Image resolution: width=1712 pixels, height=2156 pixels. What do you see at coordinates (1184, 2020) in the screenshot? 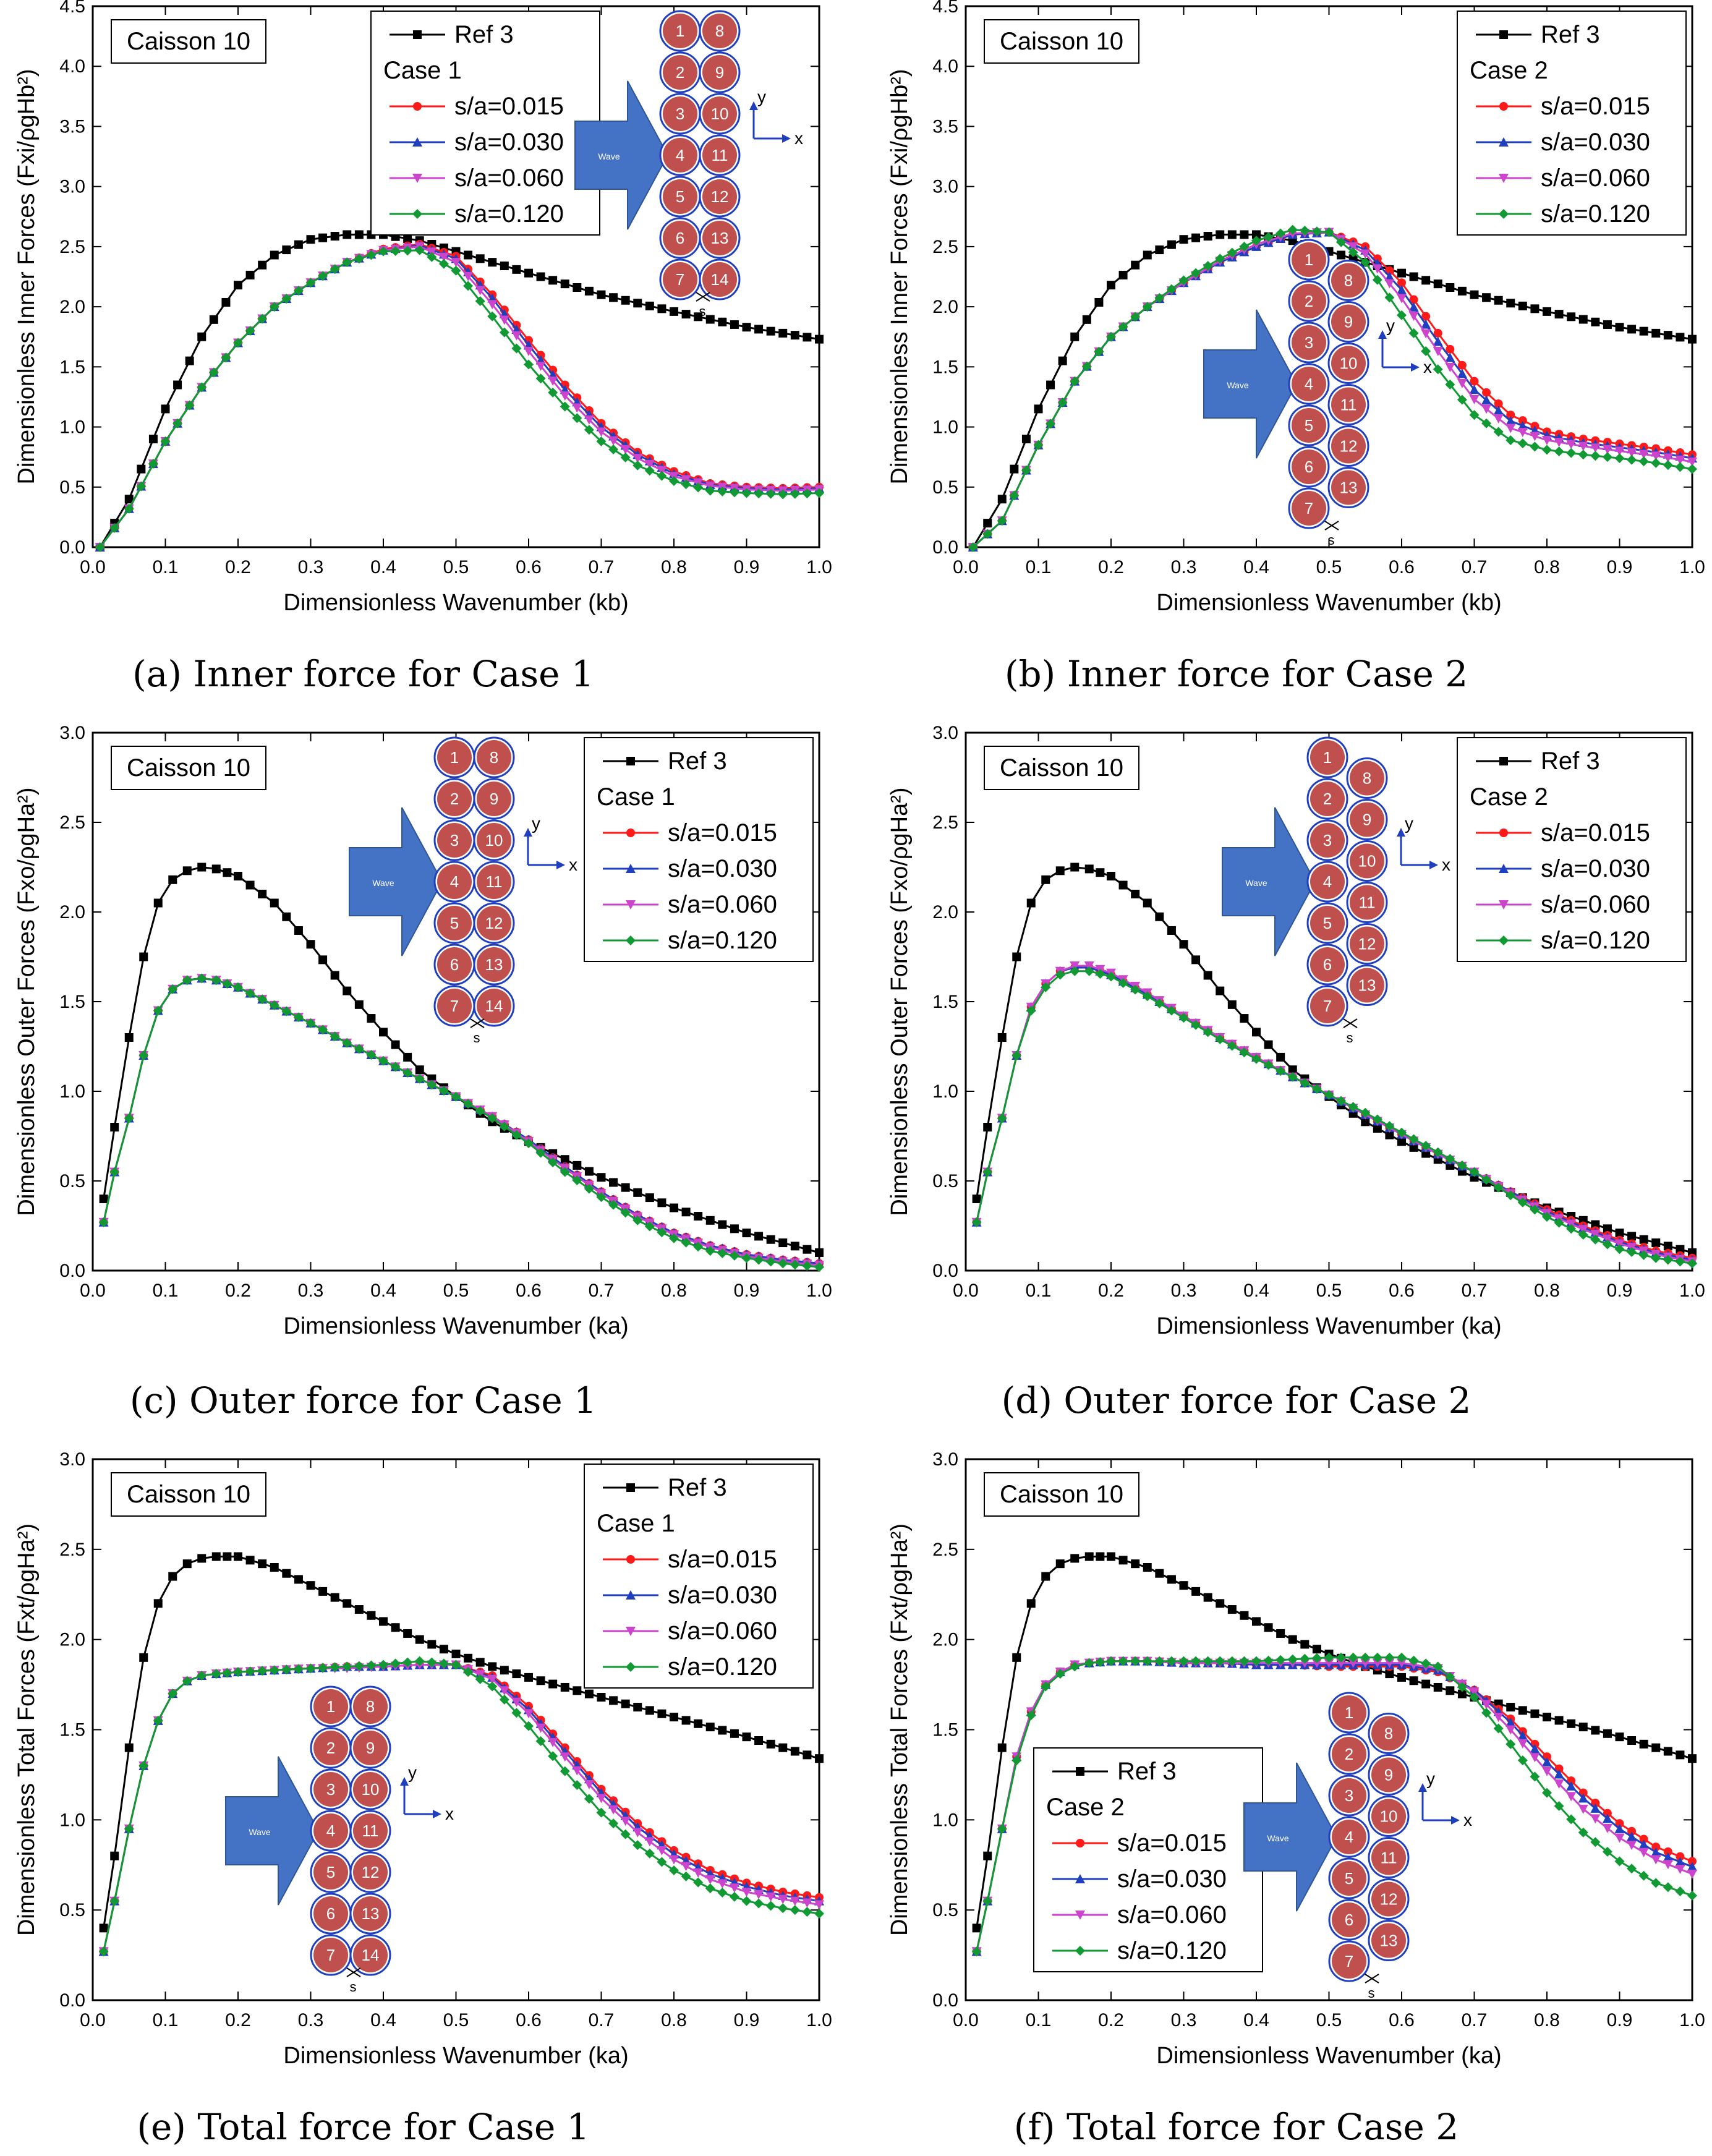
I see `x-tick-label: 0.3` at bounding box center [1184, 2020].